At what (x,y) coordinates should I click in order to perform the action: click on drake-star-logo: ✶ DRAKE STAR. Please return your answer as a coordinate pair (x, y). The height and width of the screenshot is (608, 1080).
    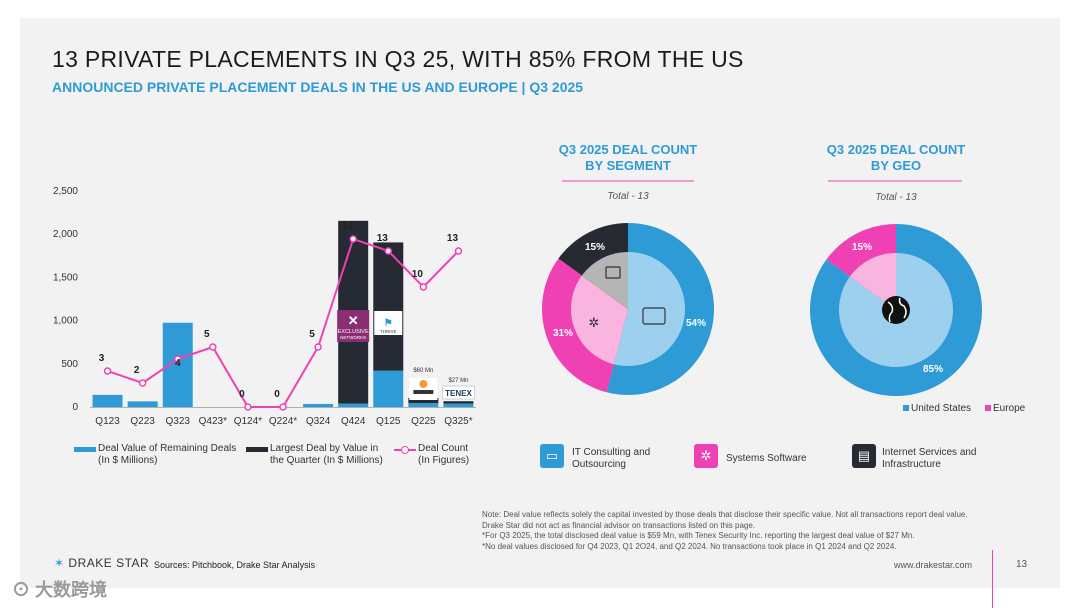
    Looking at the image, I should click on (101, 563).